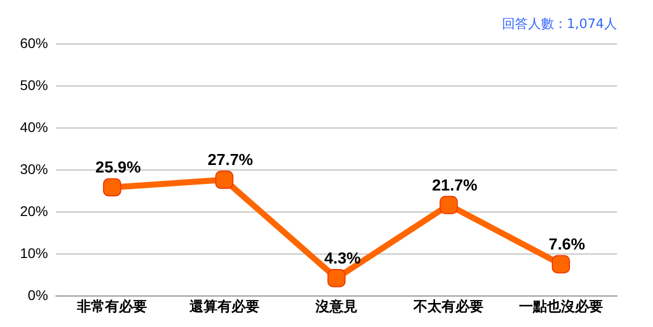 Image resolution: width=653 pixels, height=327 pixels. What do you see at coordinates (34, 210) in the screenshot?
I see `y-tick-label: 20%` at bounding box center [34, 210].